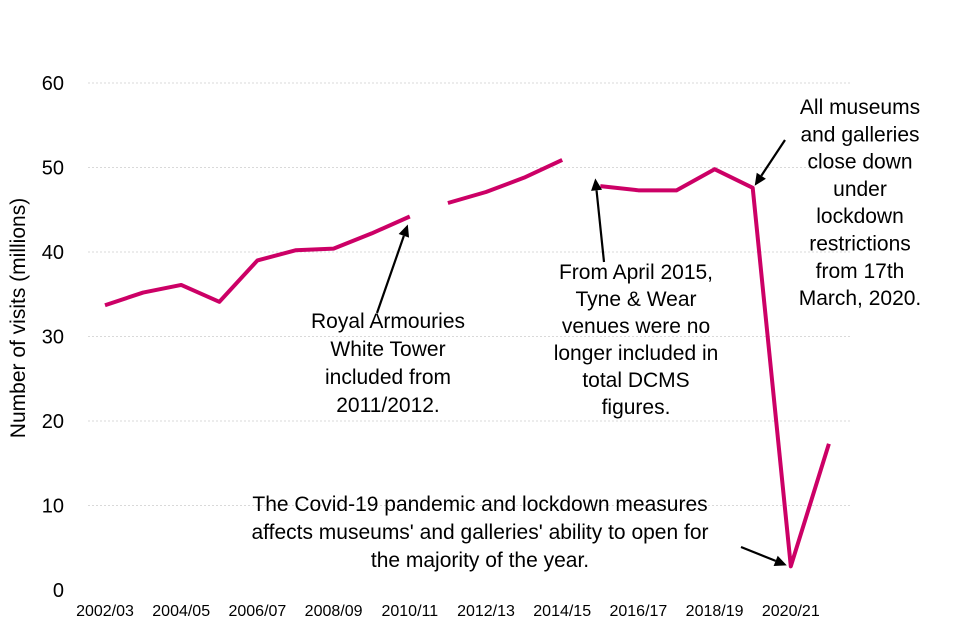 The width and height of the screenshot is (960, 640). What do you see at coordinates (859, 162) in the screenshot?
I see `annotation-line: close down` at bounding box center [859, 162].